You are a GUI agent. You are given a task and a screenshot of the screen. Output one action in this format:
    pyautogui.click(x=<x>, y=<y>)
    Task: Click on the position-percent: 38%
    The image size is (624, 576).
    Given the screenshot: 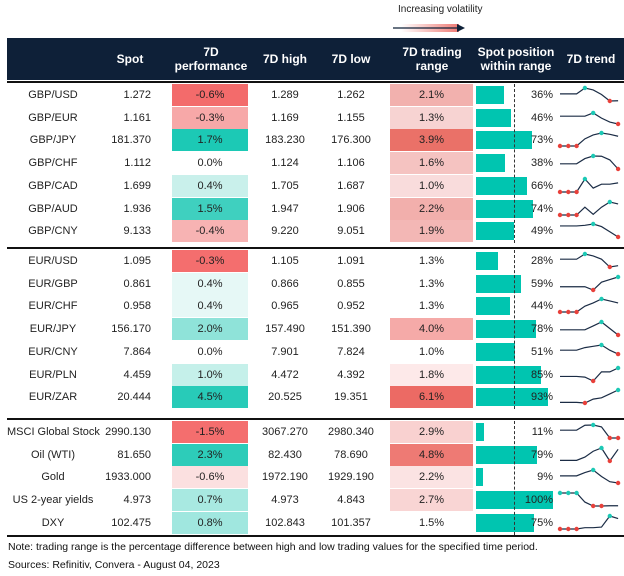 What is the action you would take?
    pyautogui.click(x=541, y=163)
    